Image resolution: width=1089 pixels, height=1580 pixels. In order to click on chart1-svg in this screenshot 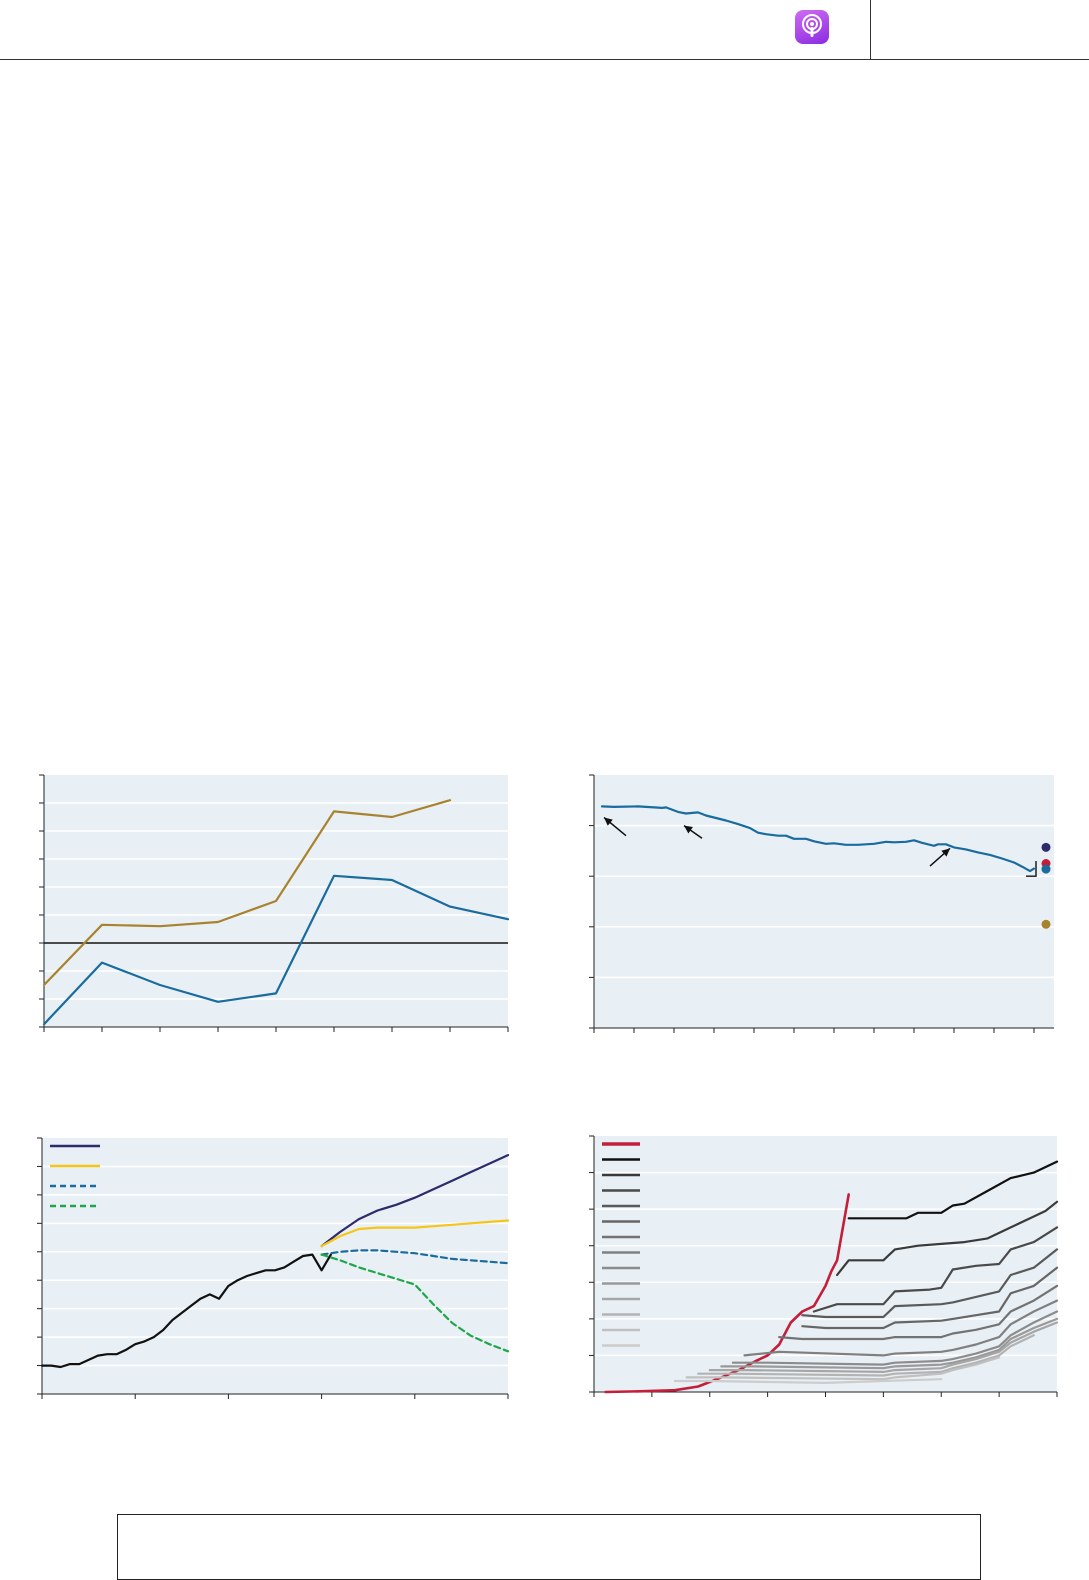, I will do `click(274, 903)`.